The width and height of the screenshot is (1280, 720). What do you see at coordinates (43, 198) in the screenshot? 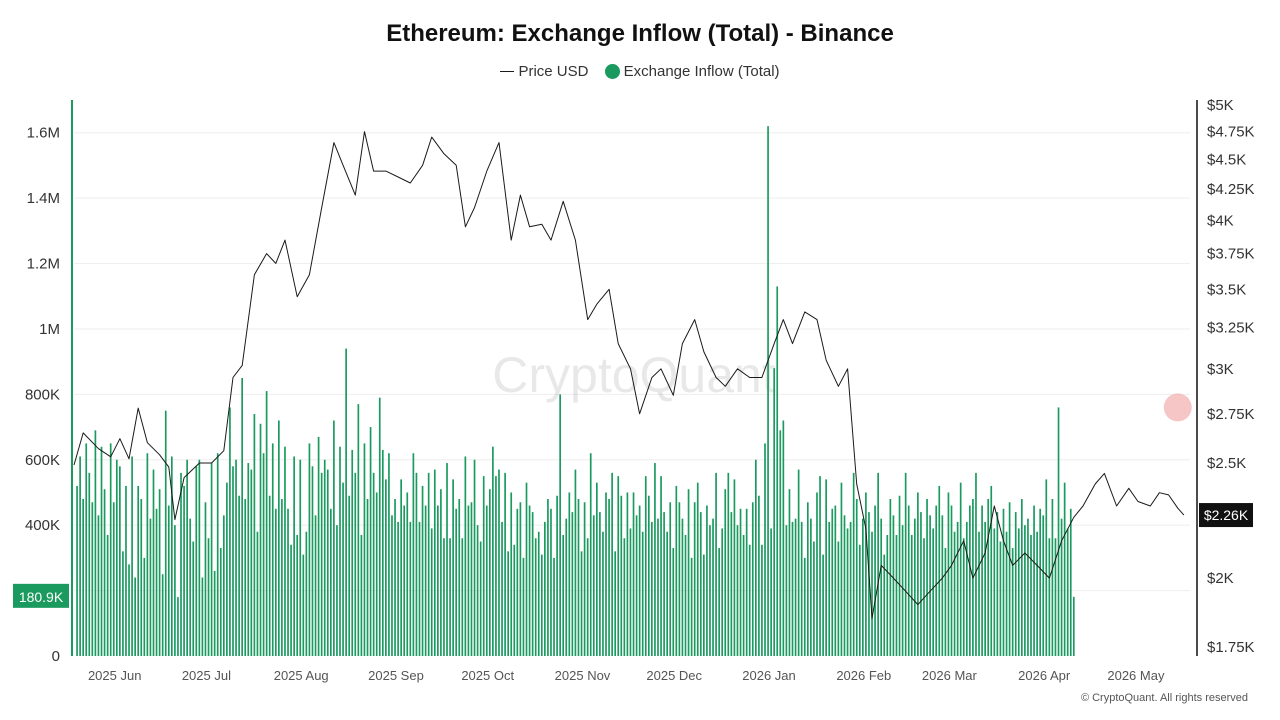
I see `left-tick-label: 1.4M` at bounding box center [43, 198].